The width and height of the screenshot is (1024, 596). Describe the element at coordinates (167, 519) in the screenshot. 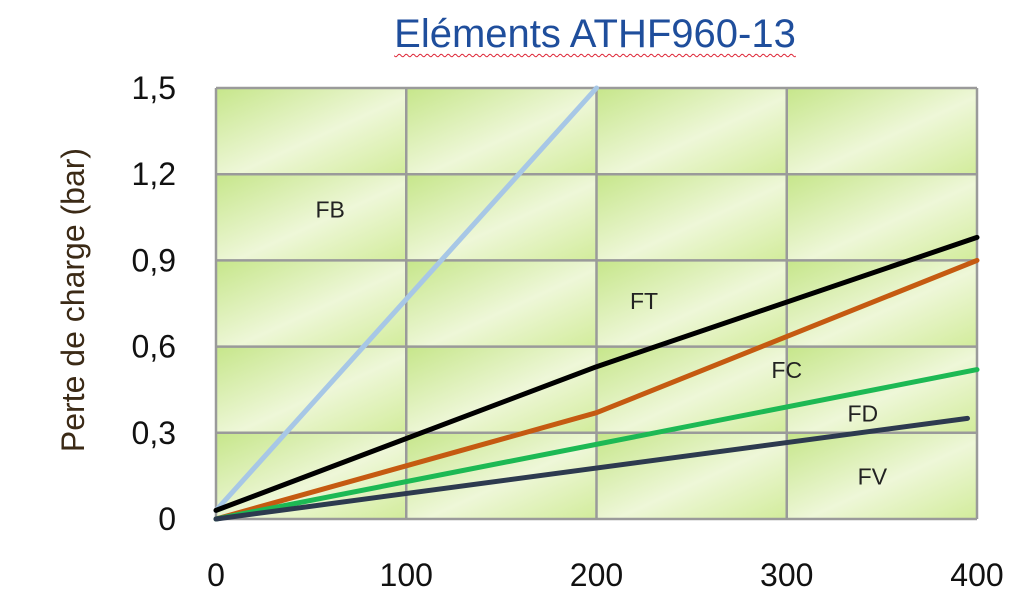

I see `y-tick-label: 0` at that location.